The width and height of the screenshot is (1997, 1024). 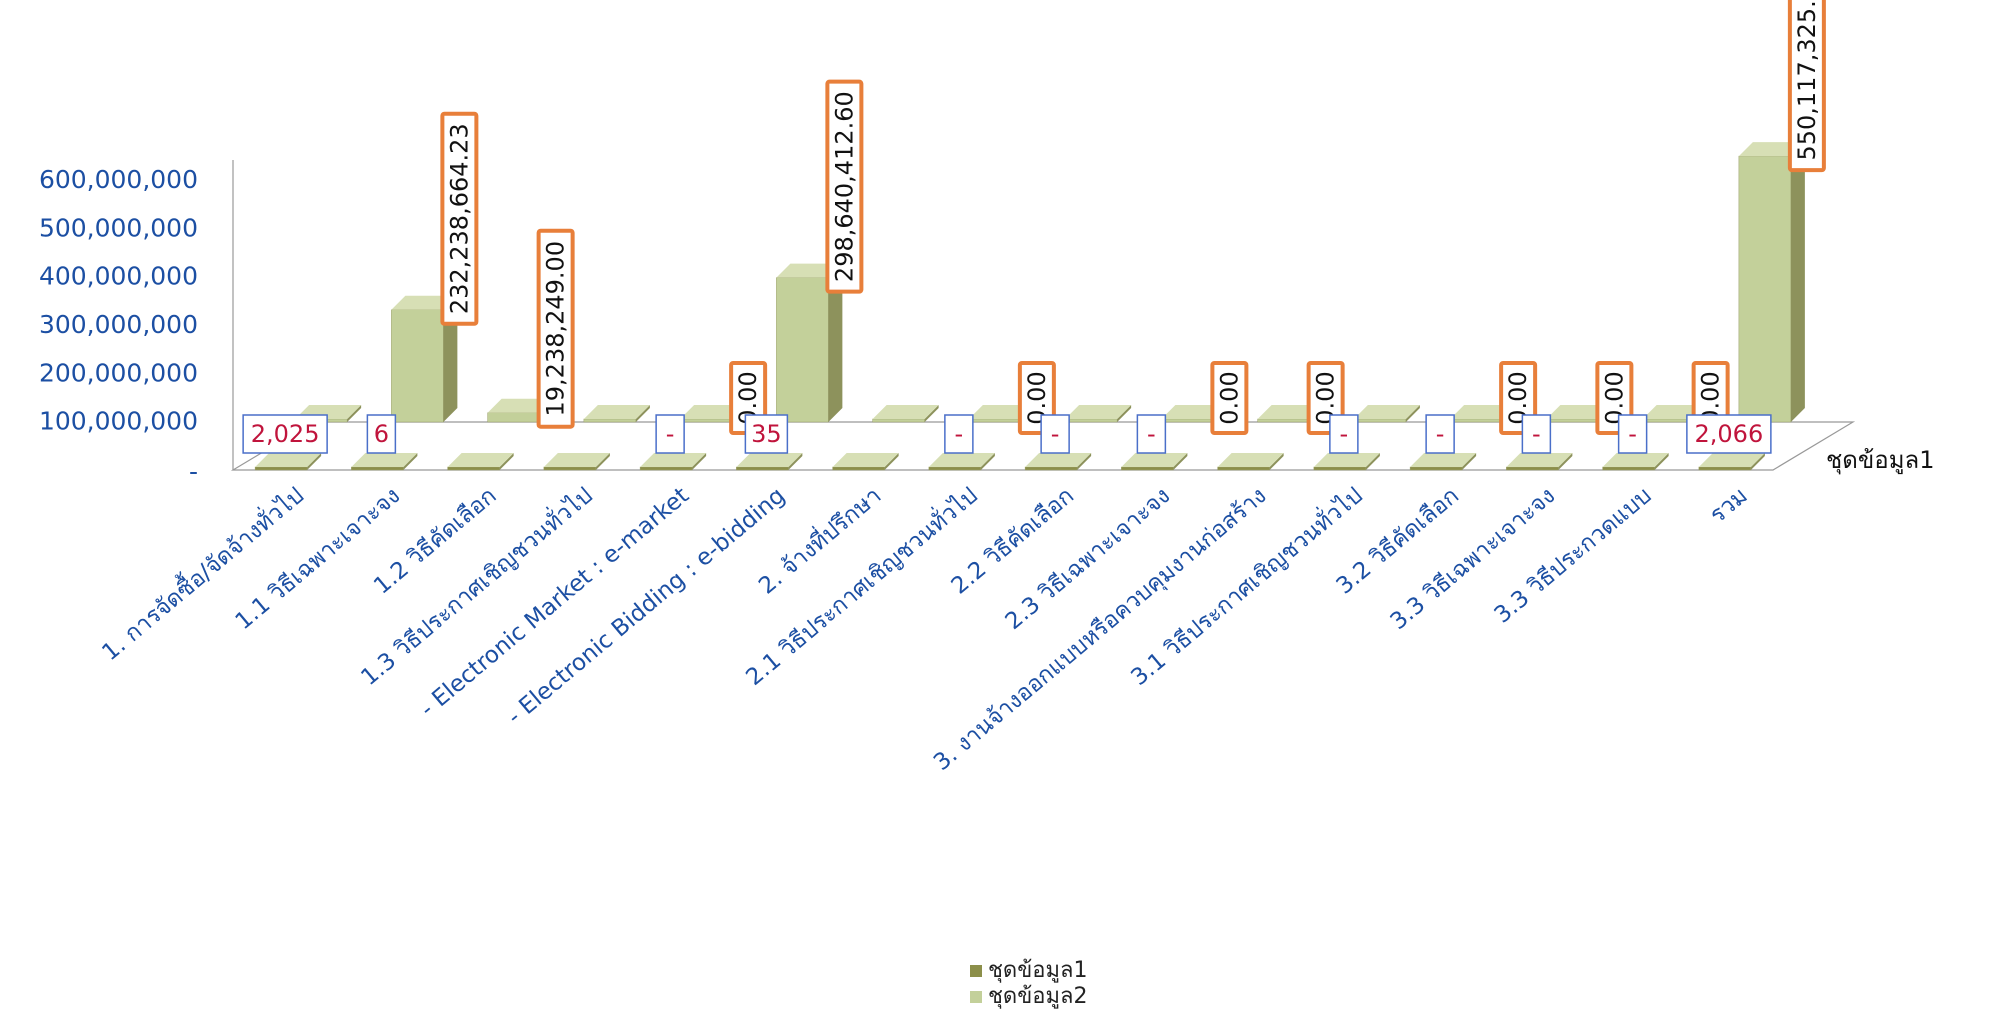 I want to click on data-label-series2-15: 550,117,325.83, so click(x=1806, y=86).